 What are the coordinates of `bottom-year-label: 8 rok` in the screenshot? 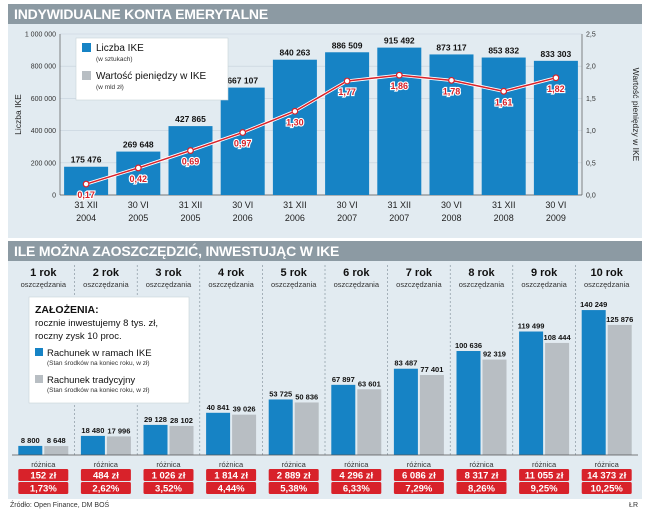 It's located at (481, 273).